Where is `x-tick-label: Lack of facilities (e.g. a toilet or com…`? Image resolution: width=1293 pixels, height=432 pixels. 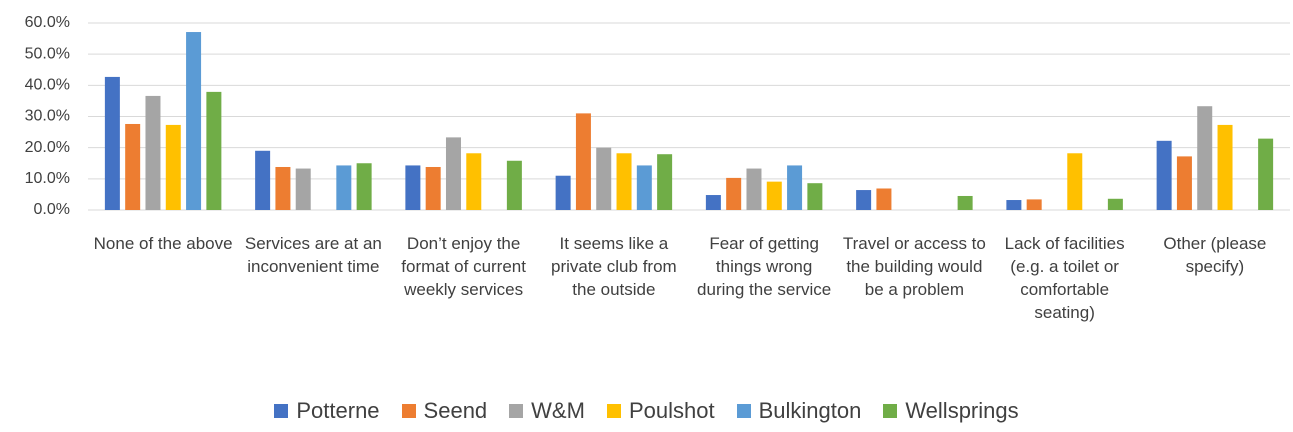 x-tick-label: Lack of facilities (e.g. a toilet or com… is located at coordinates (1064, 278).